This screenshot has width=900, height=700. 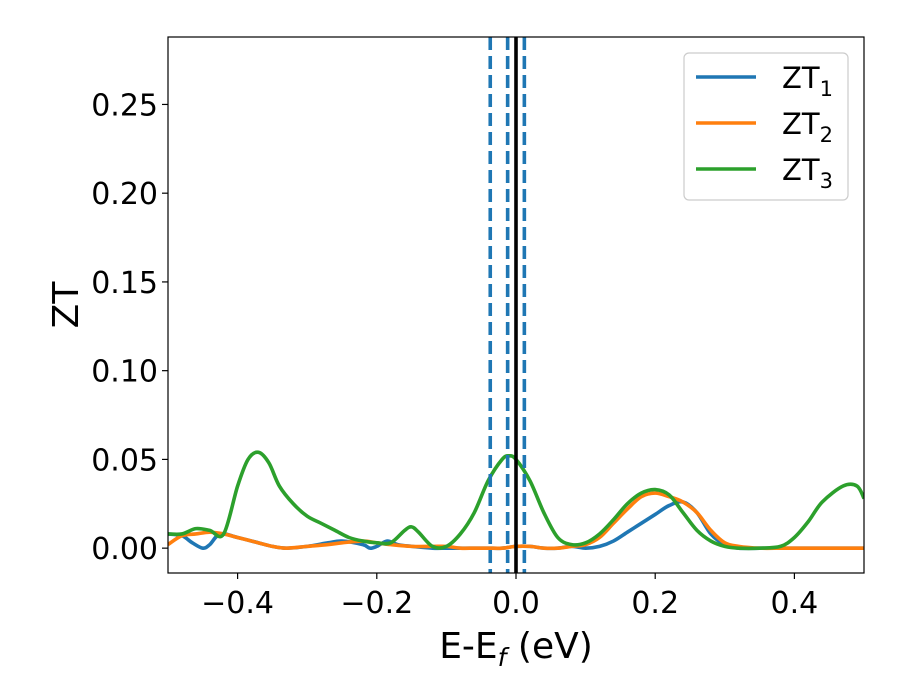 I want to click on y-tick-label: 0.15, so click(x=124, y=283).